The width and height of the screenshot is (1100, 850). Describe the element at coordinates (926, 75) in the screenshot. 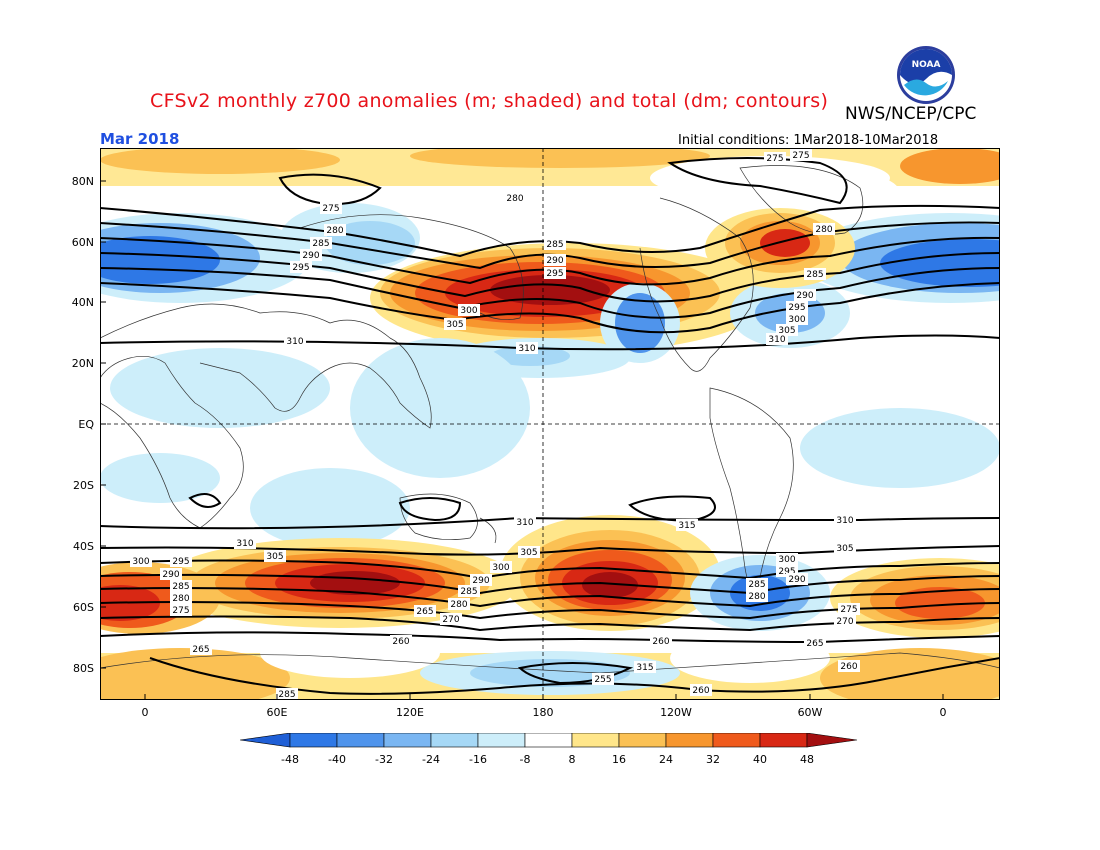

I see `noaa-logo: NOAA` at that location.